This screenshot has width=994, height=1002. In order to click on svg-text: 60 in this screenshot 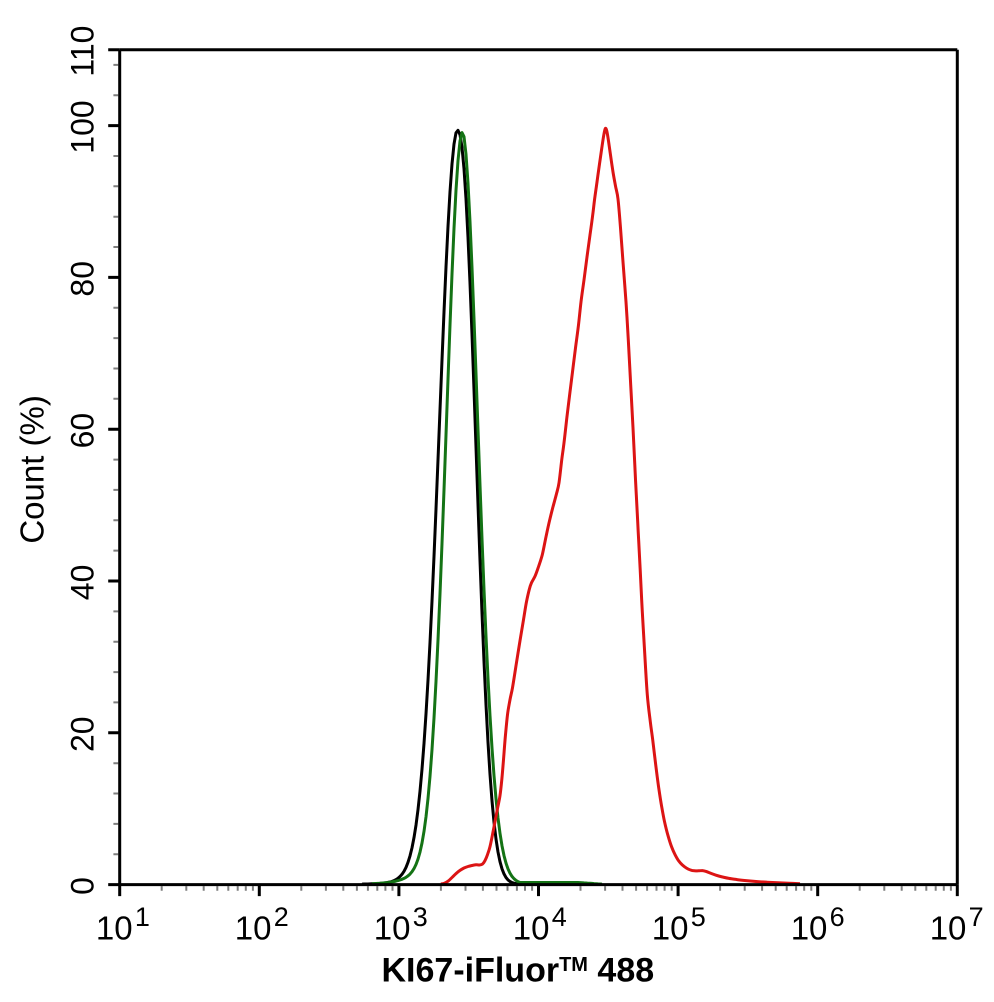, I will do `click(83, 431)`.